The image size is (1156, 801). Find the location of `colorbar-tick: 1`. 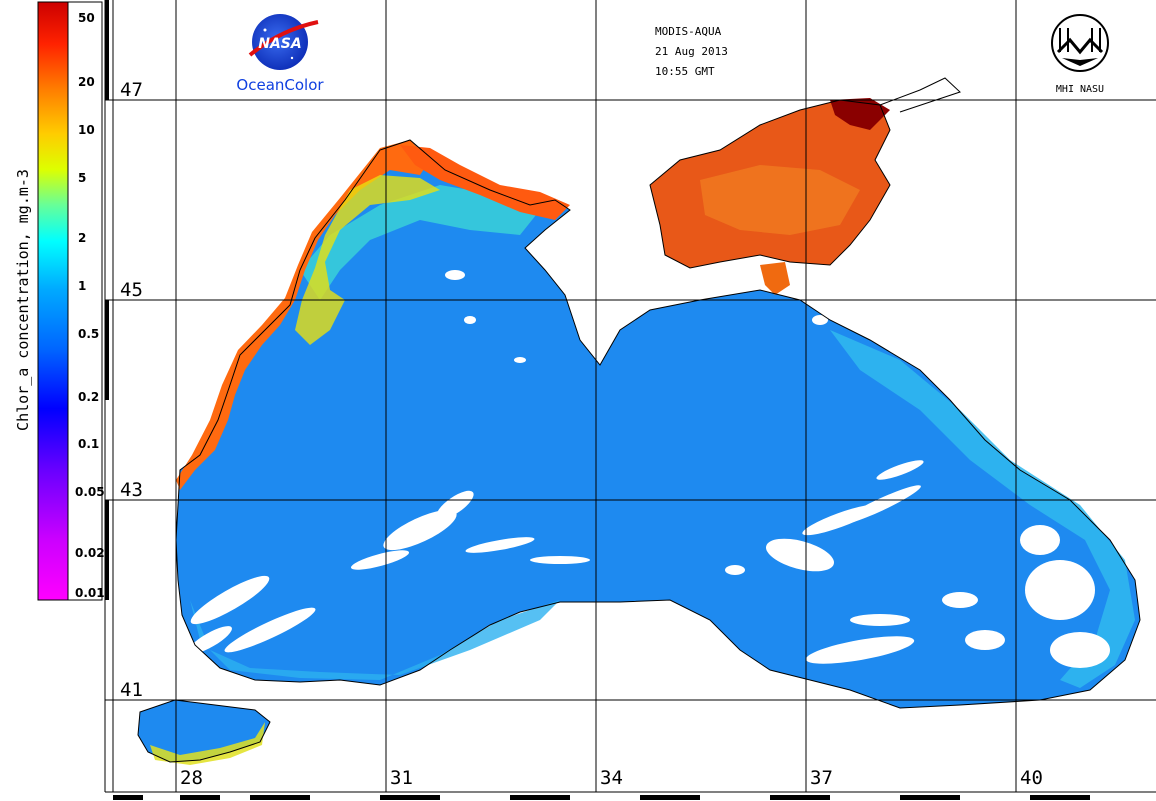

colorbar-tick: 1 is located at coordinates (82, 286).